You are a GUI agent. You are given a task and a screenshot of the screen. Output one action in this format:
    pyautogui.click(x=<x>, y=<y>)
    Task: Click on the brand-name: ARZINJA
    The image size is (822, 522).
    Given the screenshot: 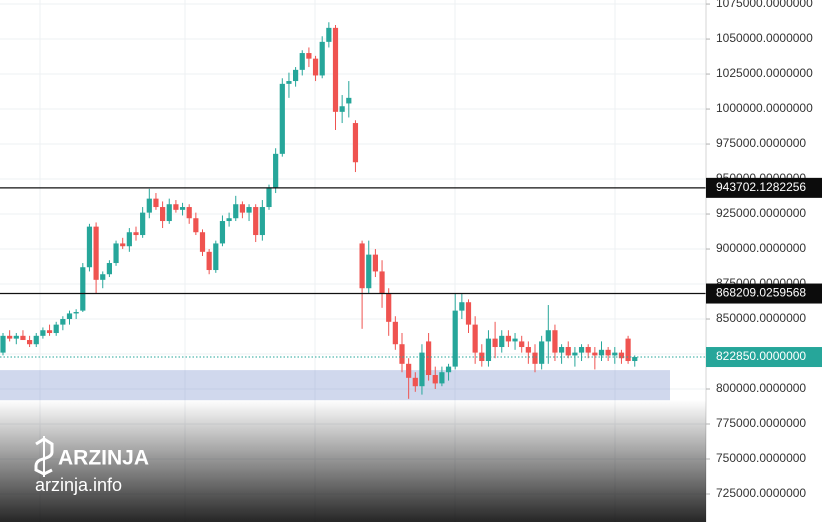 What is the action you would take?
    pyautogui.click(x=103, y=458)
    